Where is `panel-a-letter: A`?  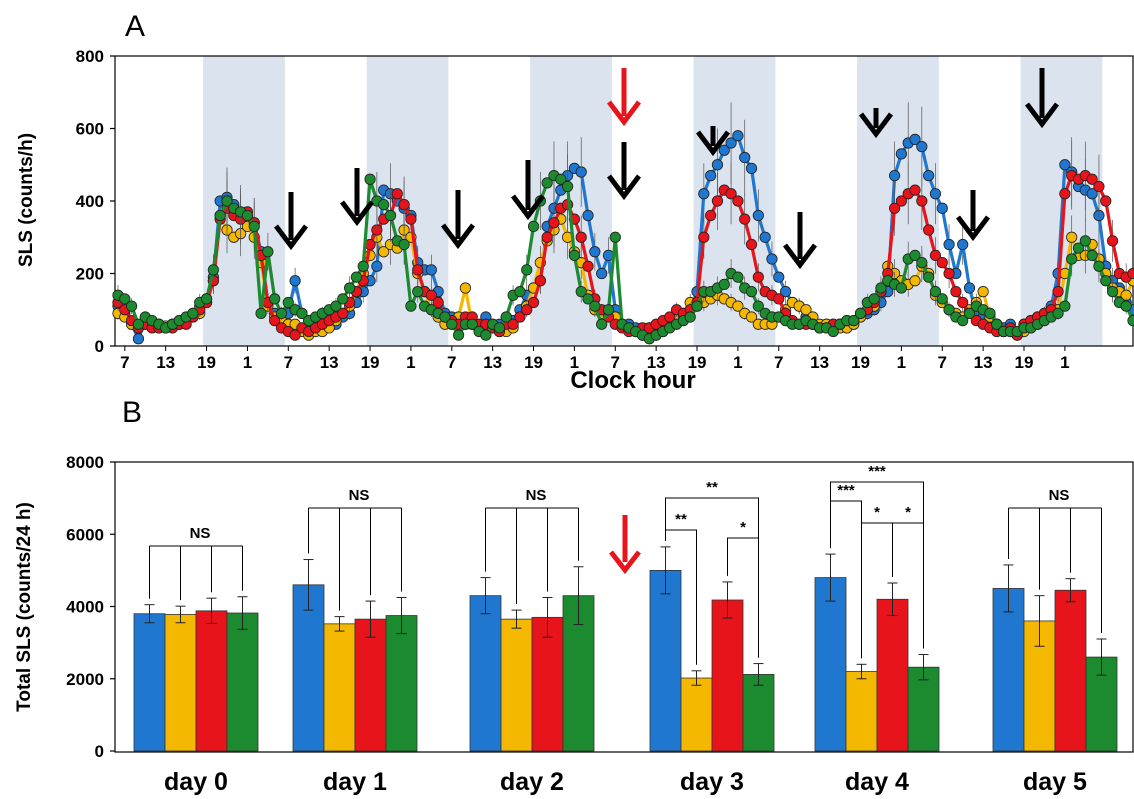 panel-a-letter: A is located at coordinates (135, 26).